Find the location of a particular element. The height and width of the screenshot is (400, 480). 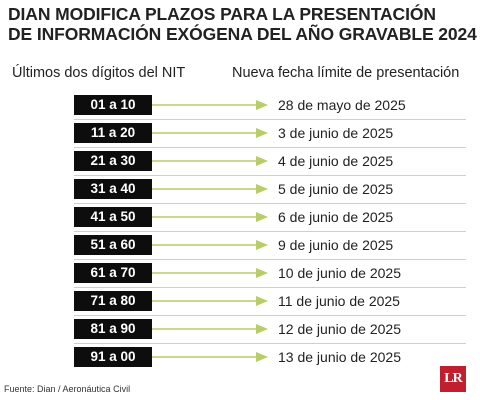

deadline-date: 6 de junio de 2025 is located at coordinates (336, 217).